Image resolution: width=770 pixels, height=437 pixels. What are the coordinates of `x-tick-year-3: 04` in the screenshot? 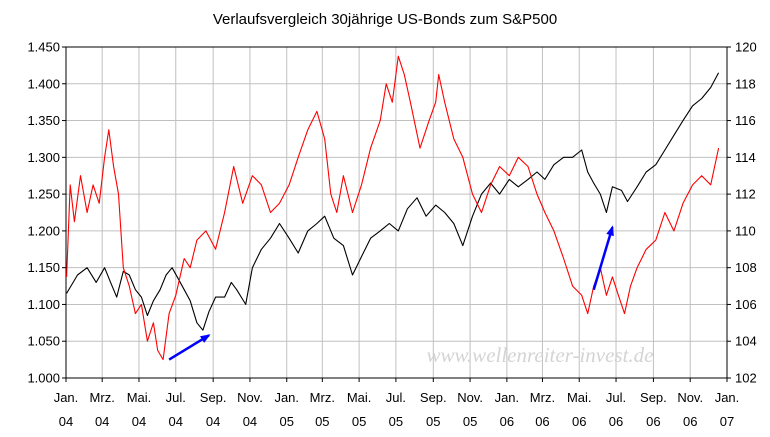 It's located at (176, 421).